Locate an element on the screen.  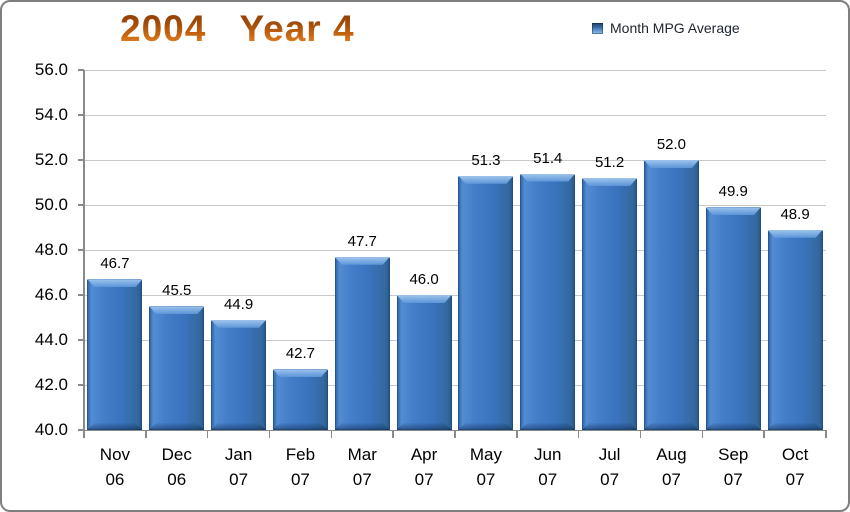
bar-value-label: 48.9 is located at coordinates (795, 214).